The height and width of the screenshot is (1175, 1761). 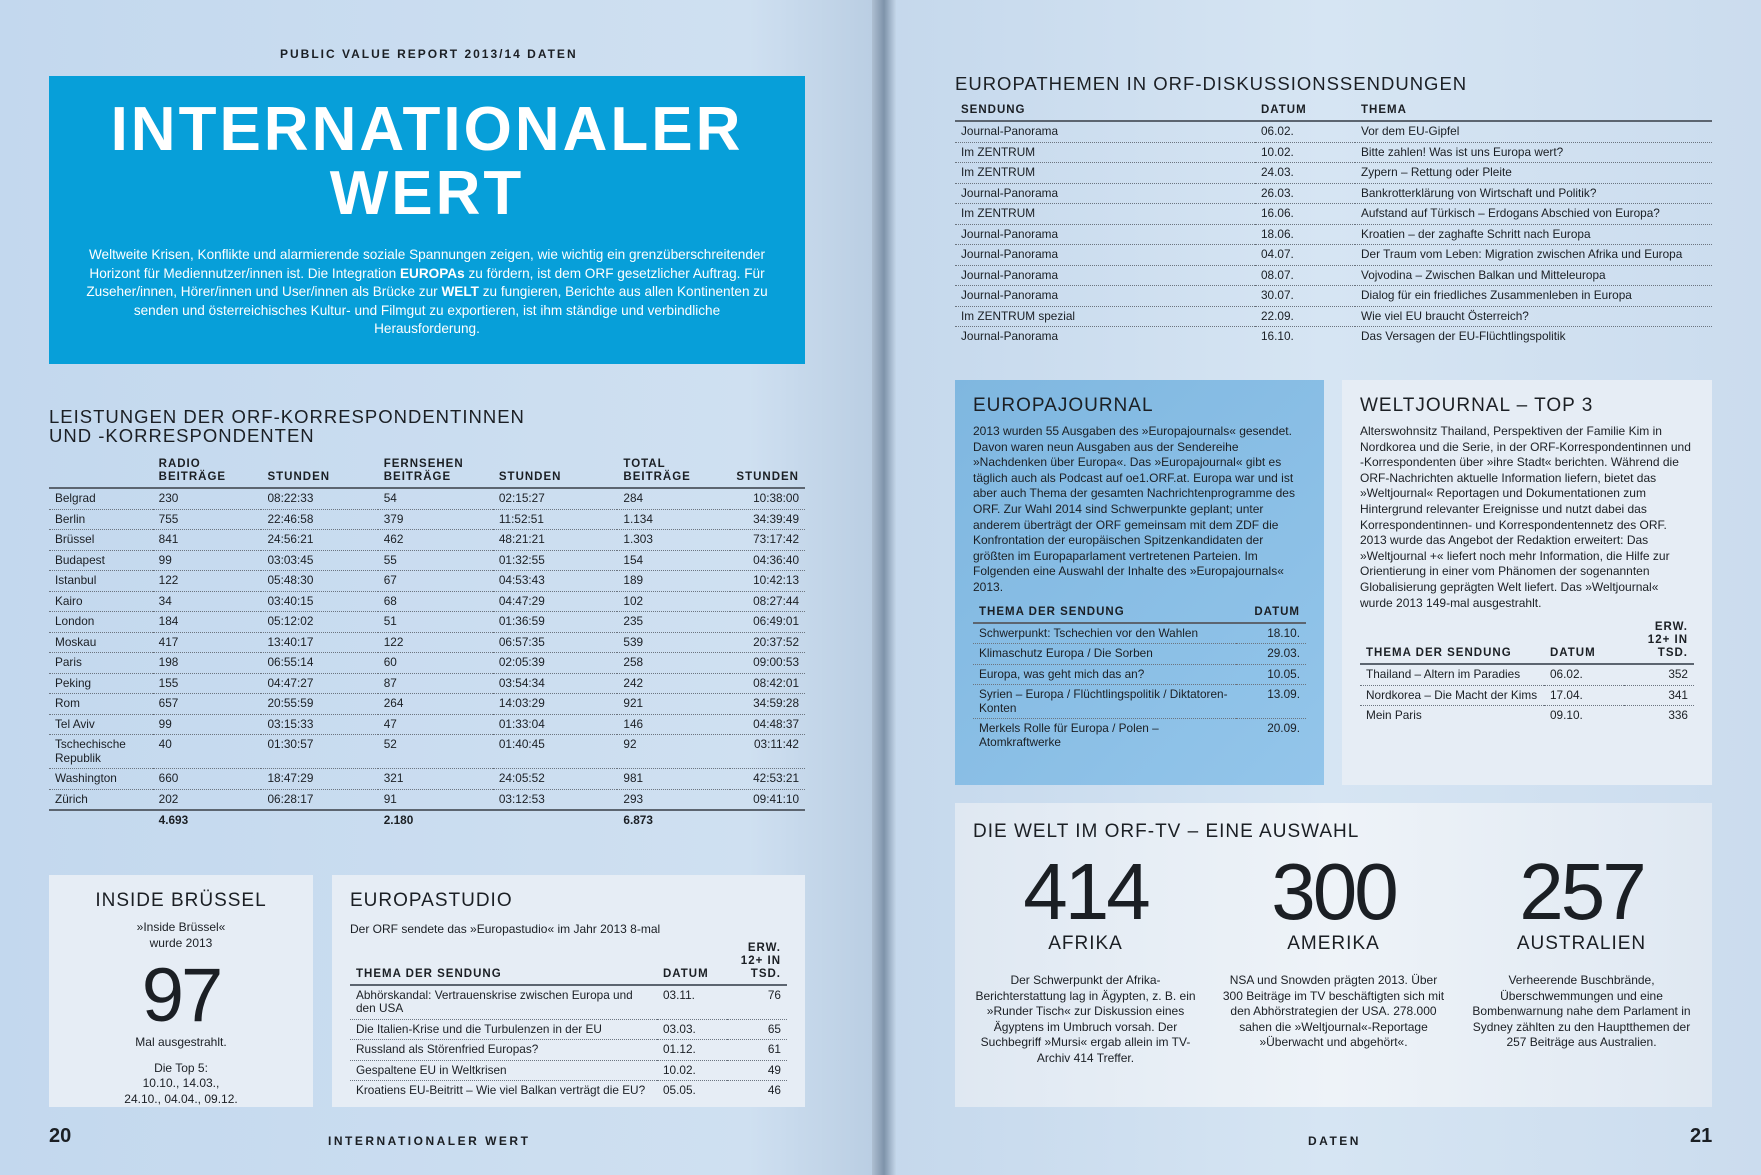 I want to click on table-cell: 17.04., so click(x=1584, y=696).